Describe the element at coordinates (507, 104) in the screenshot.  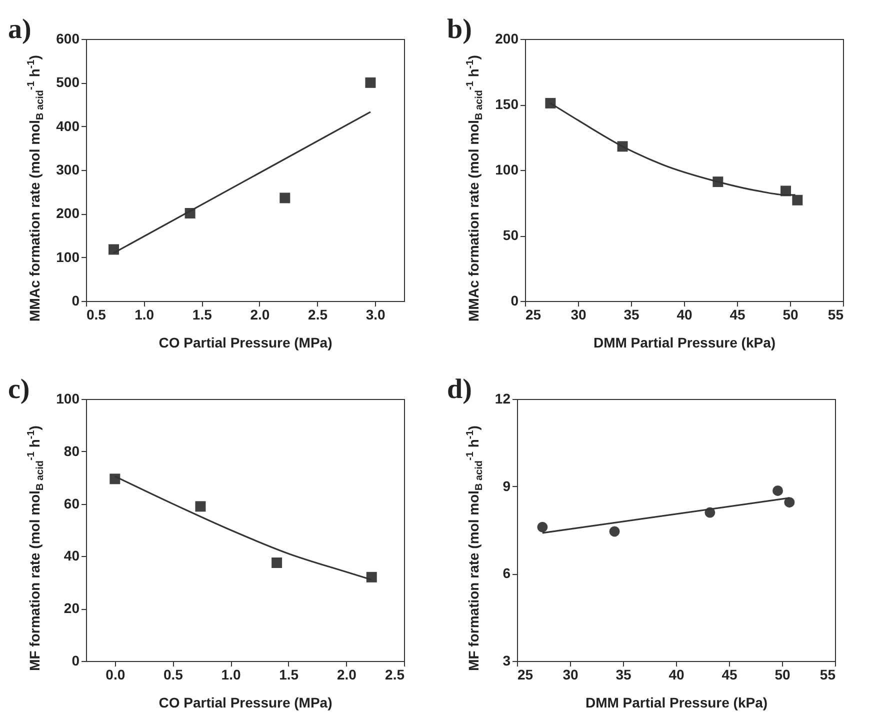
I see `y-tick-label: 150` at that location.